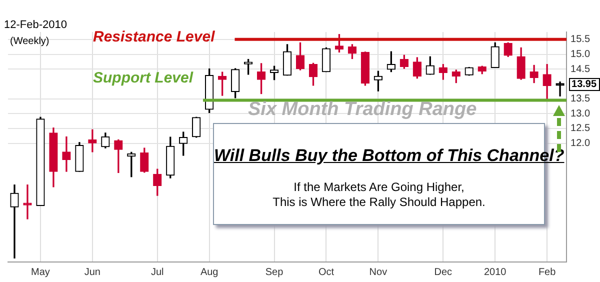 Image resolution: width=600 pixels, height=282 pixels. I want to click on annotation: (Weekly), so click(30, 41).